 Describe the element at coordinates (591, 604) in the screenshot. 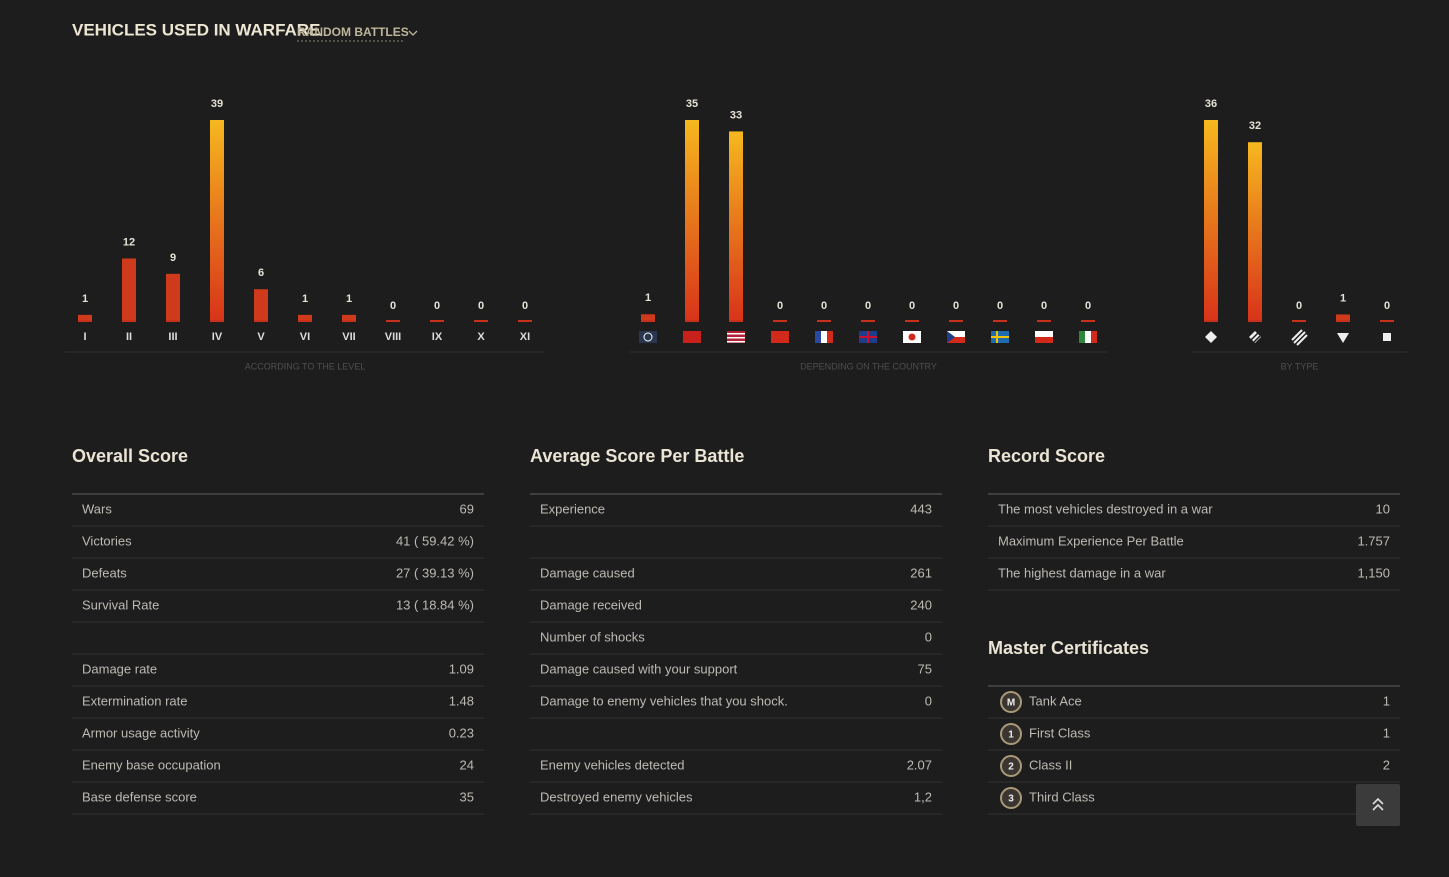

I see `row-label: Damage received` at that location.